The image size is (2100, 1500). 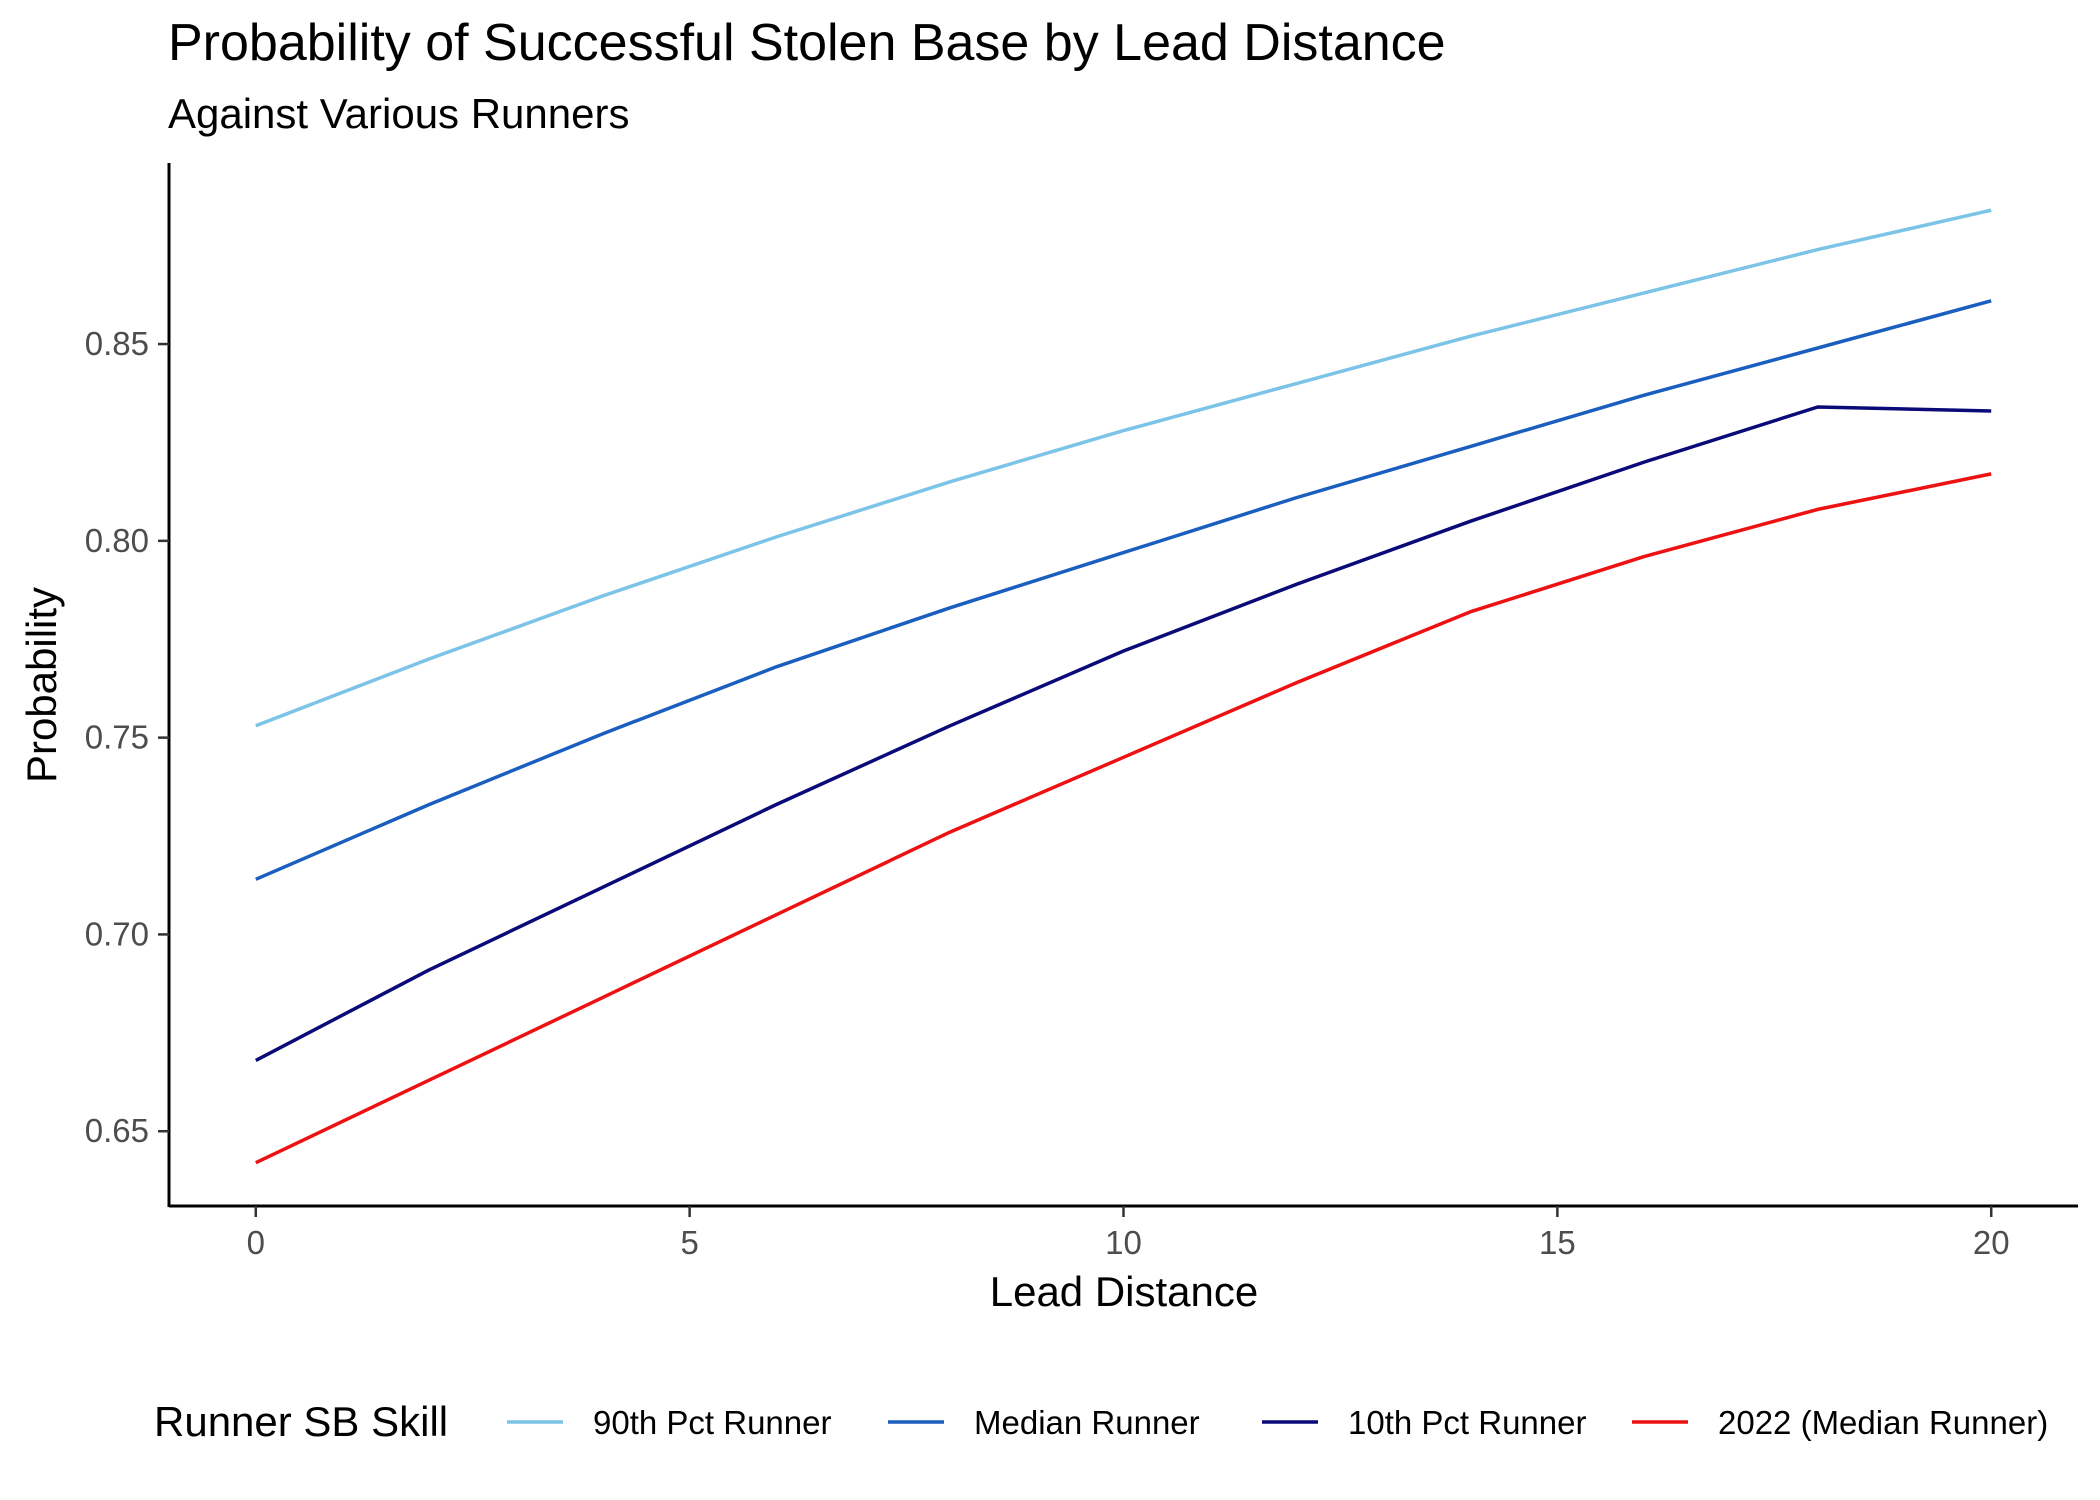 I want to click on x-tick-label: 20, so click(x=1991, y=1242).